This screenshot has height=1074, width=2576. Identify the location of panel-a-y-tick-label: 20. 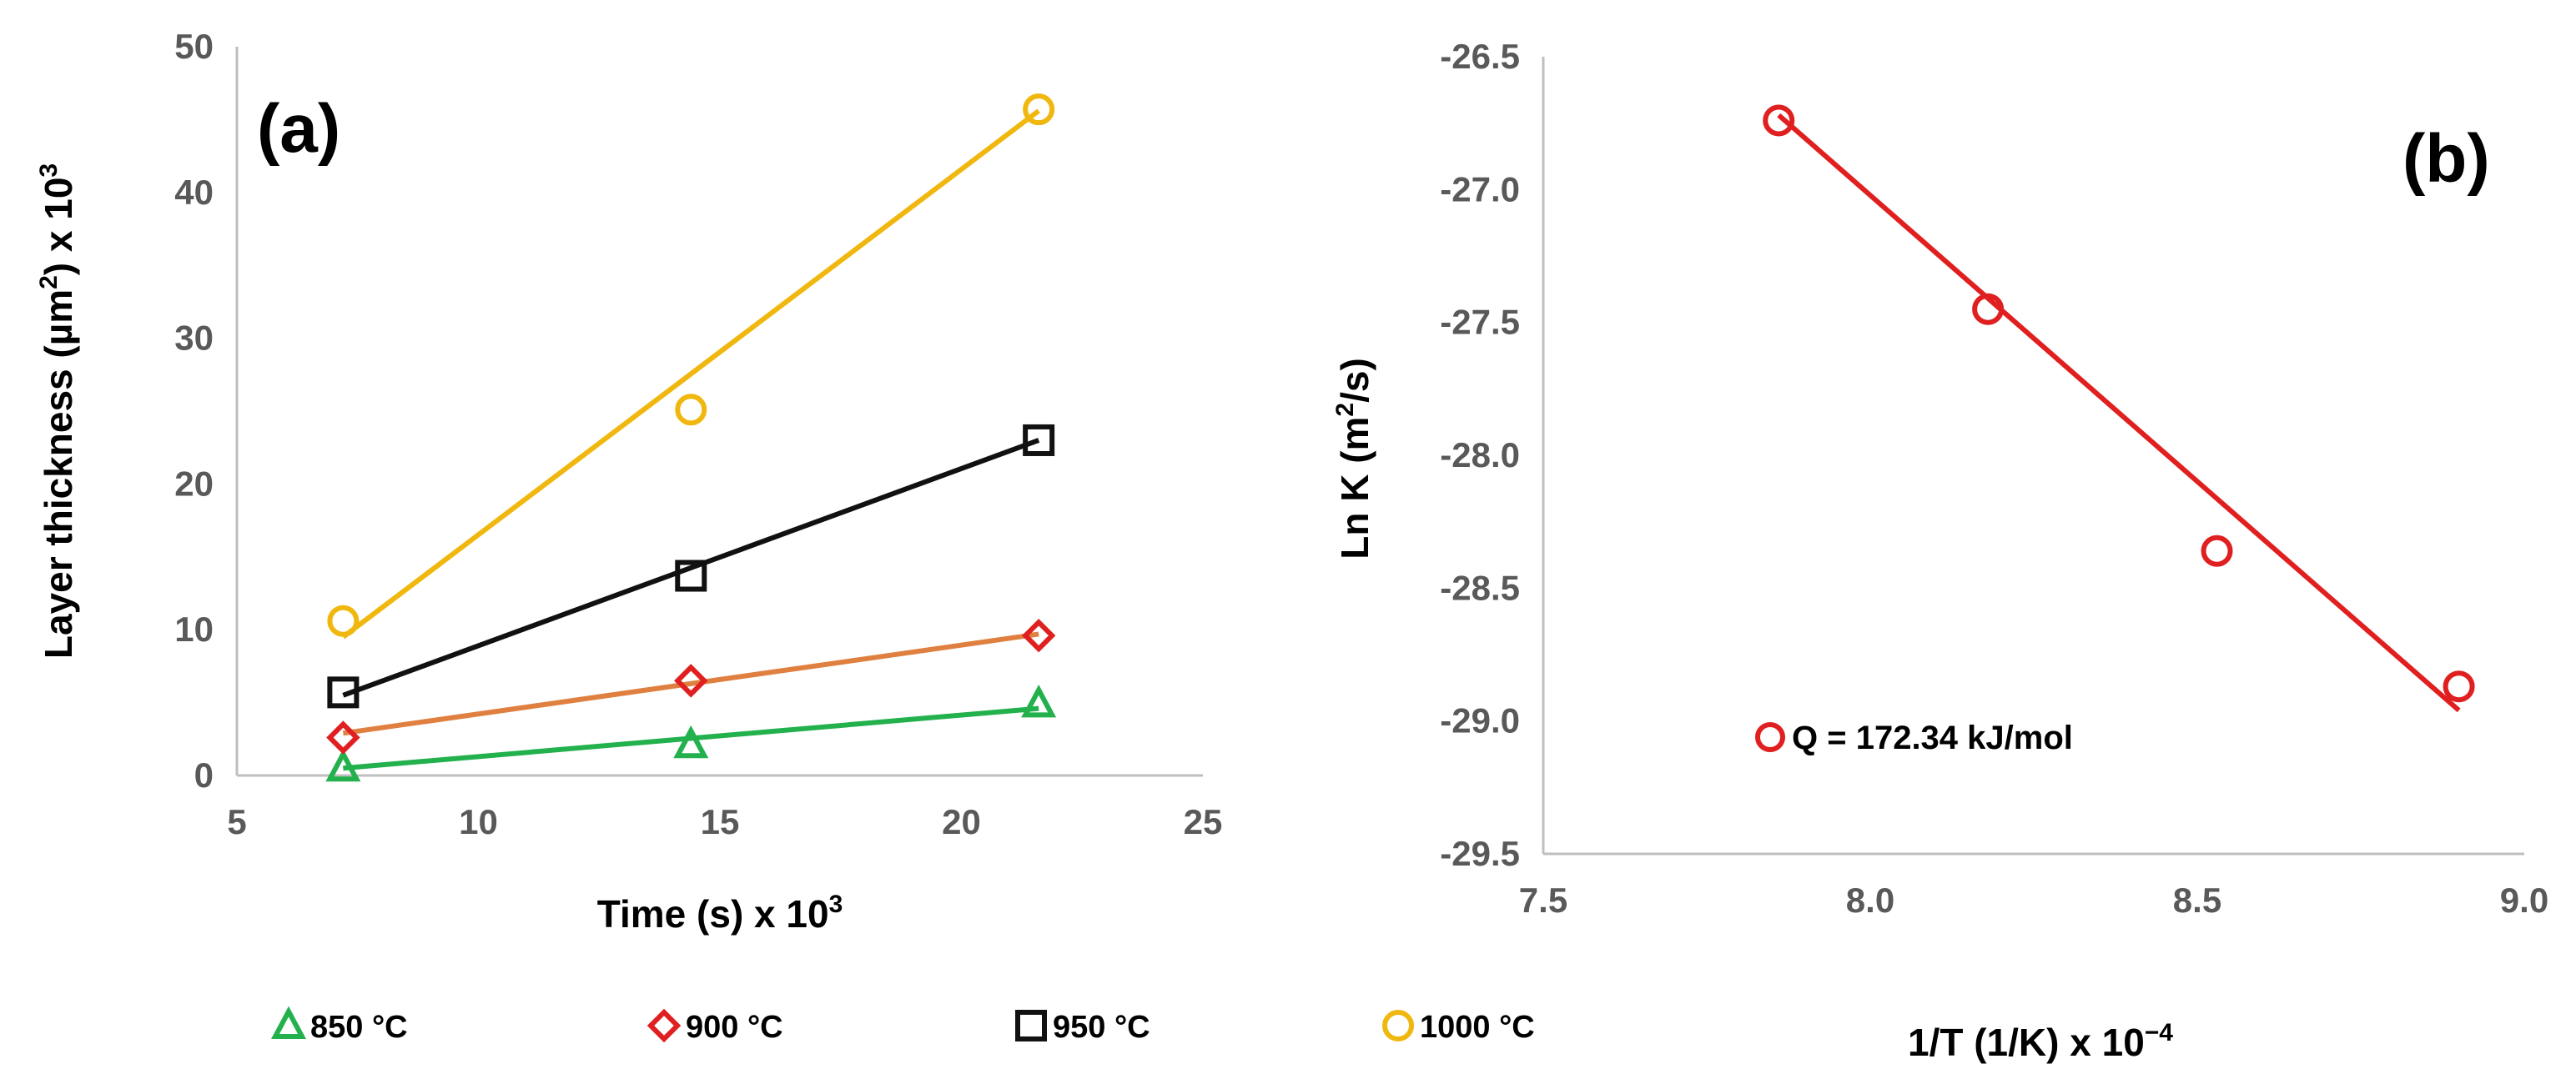
(194, 483).